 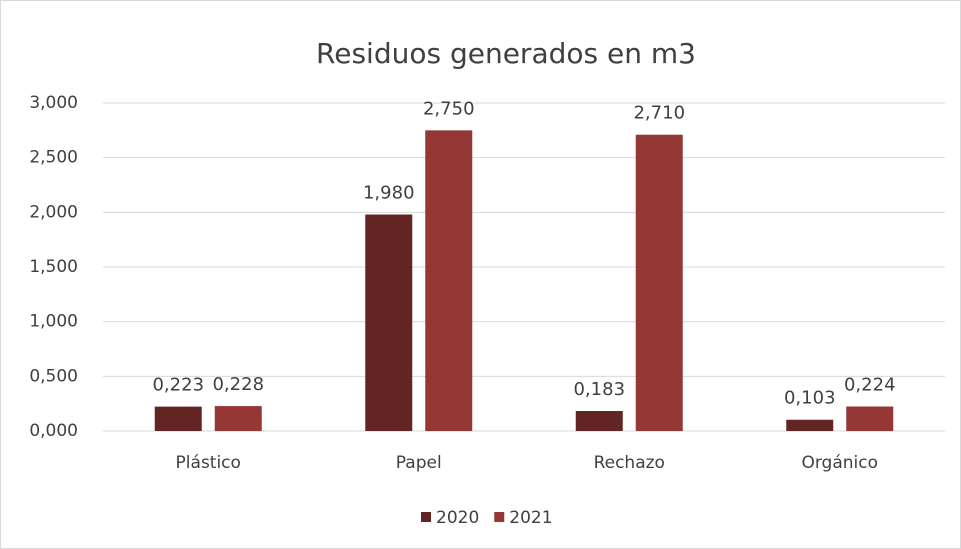 What do you see at coordinates (599, 389) in the screenshot?
I see `data-label: 0,183` at bounding box center [599, 389].